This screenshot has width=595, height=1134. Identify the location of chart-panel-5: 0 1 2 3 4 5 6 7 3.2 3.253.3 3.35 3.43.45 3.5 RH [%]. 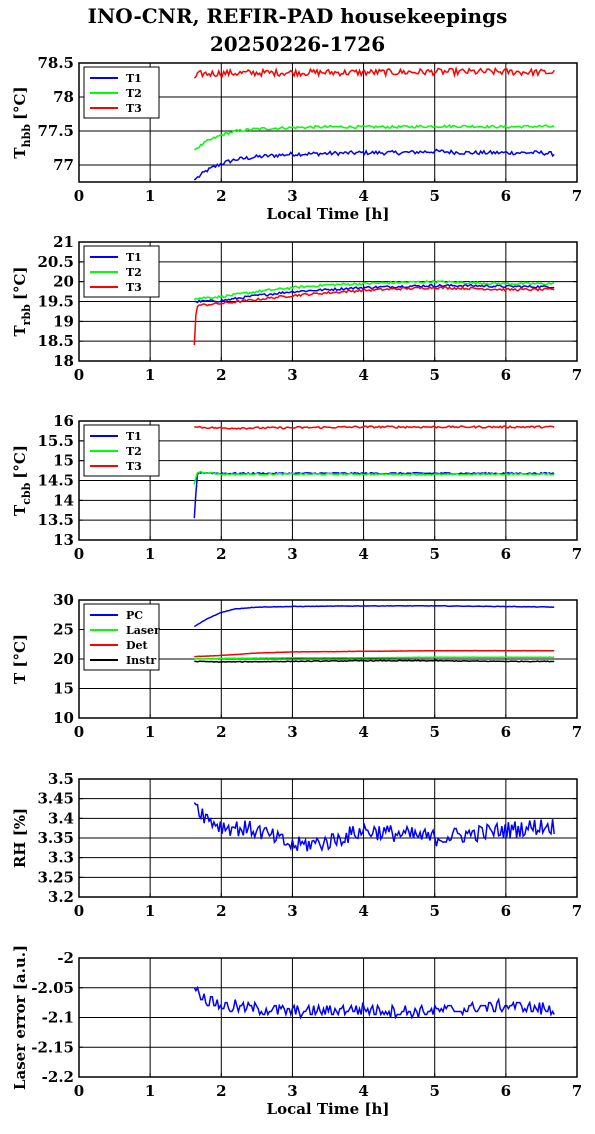
(296, 845).